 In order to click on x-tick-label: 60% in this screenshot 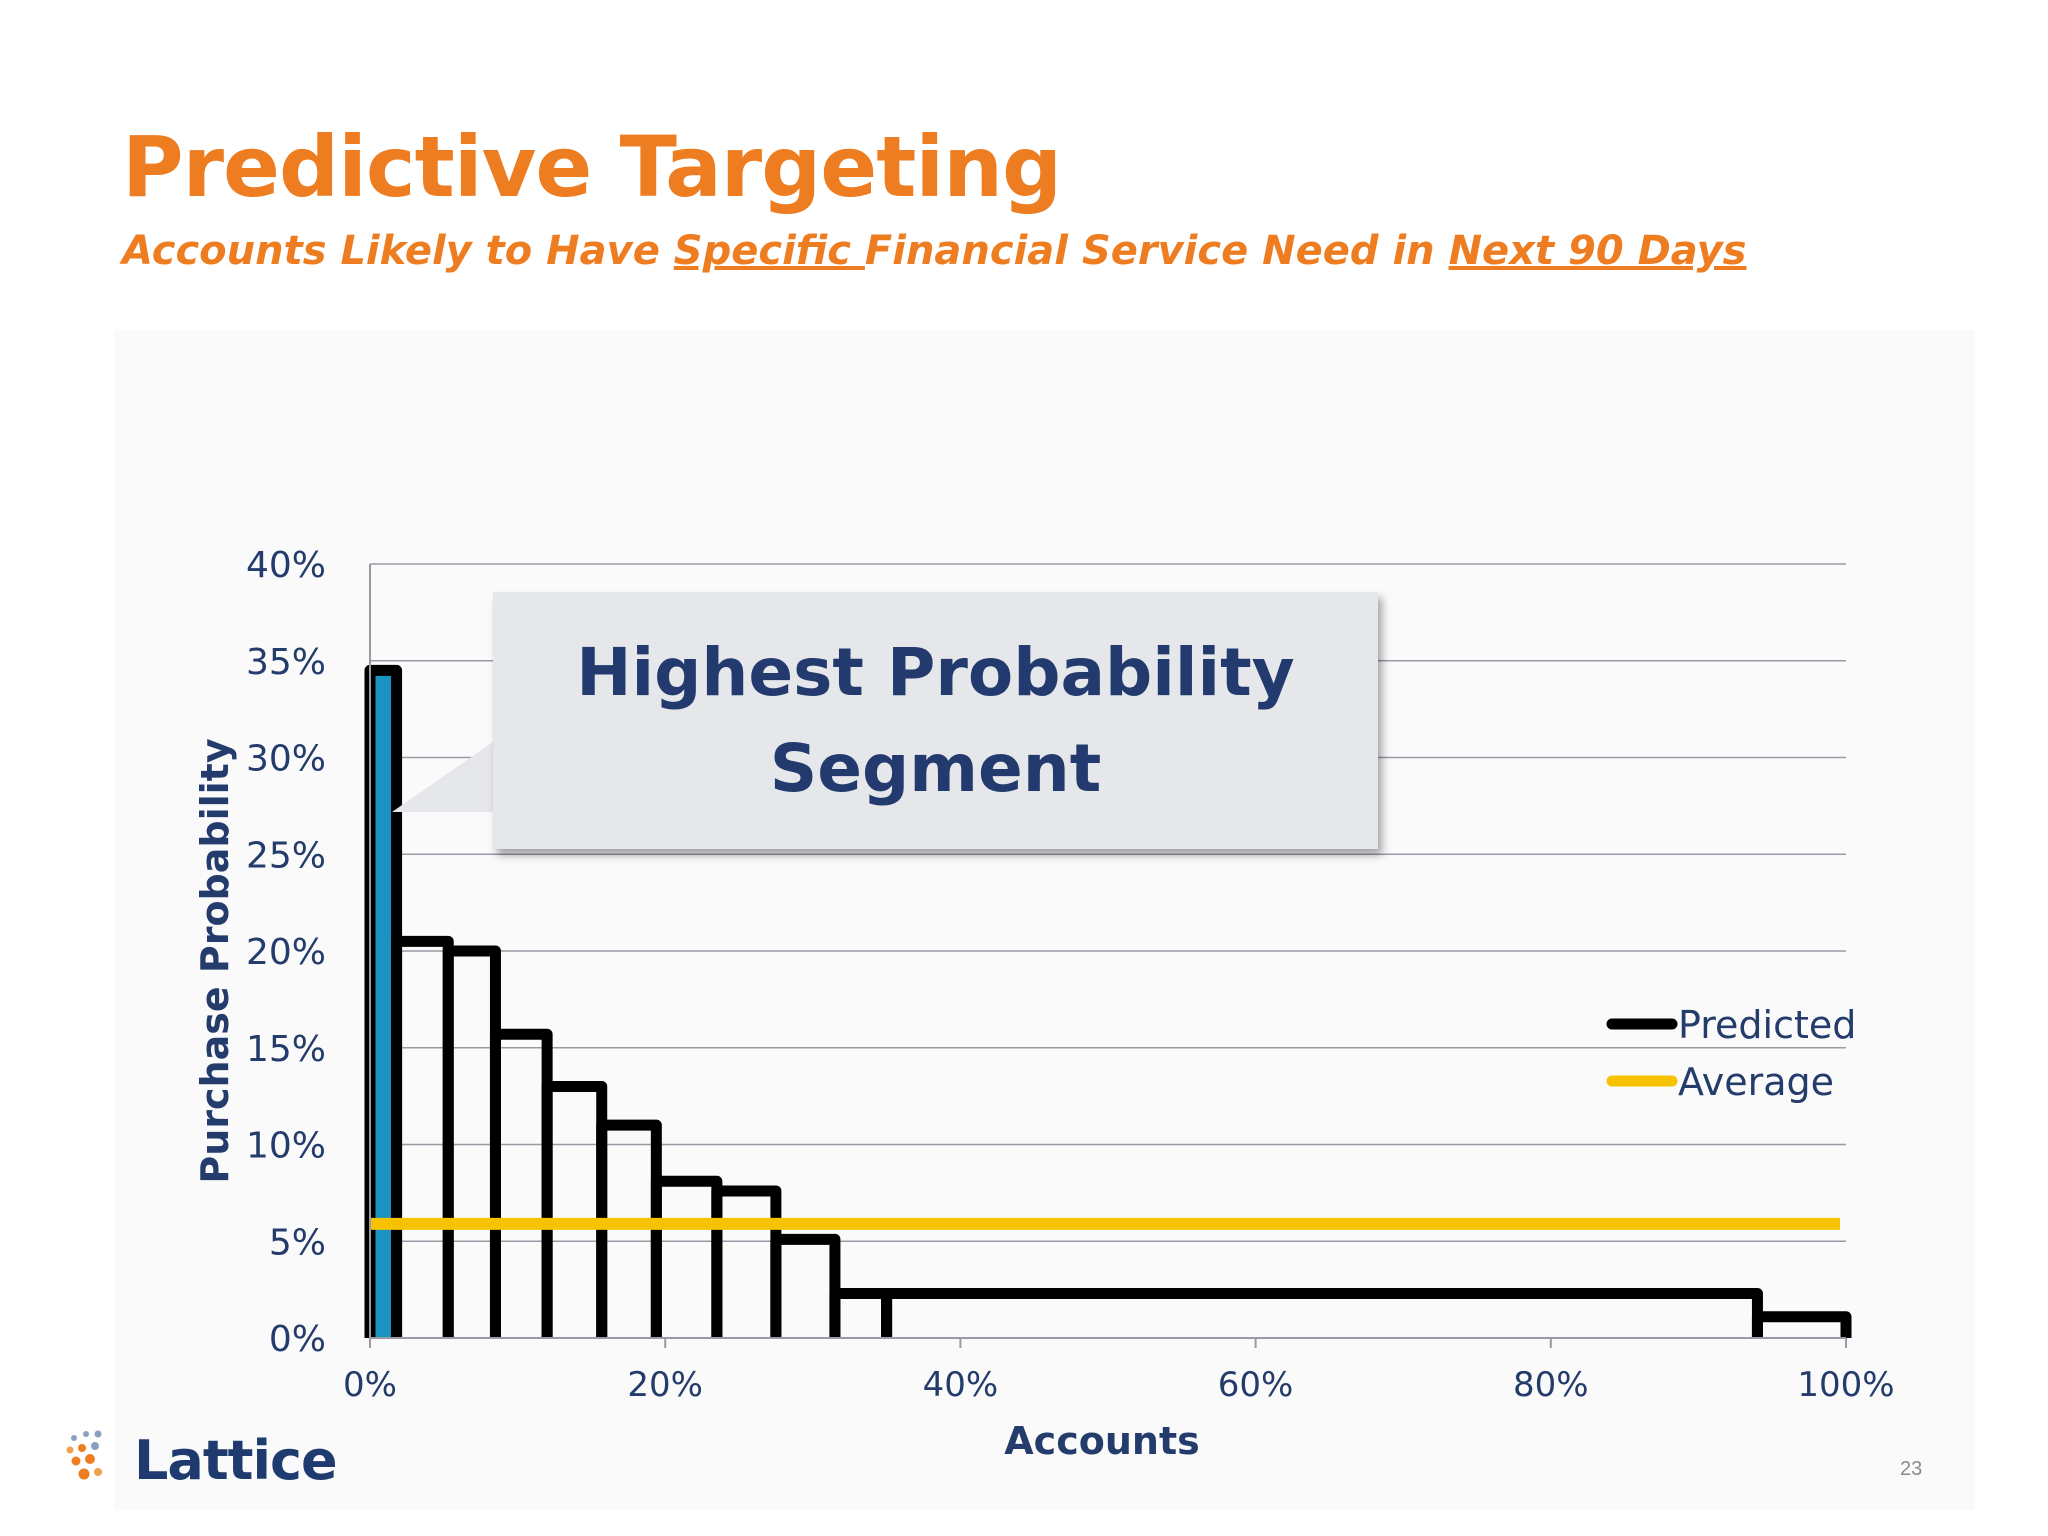, I will do `click(1256, 1385)`.